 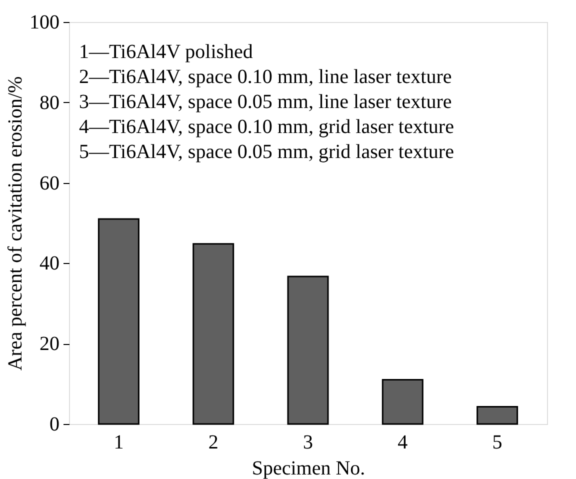 What do you see at coordinates (50, 263) in the screenshot?
I see `y-tick-label: 40` at bounding box center [50, 263].